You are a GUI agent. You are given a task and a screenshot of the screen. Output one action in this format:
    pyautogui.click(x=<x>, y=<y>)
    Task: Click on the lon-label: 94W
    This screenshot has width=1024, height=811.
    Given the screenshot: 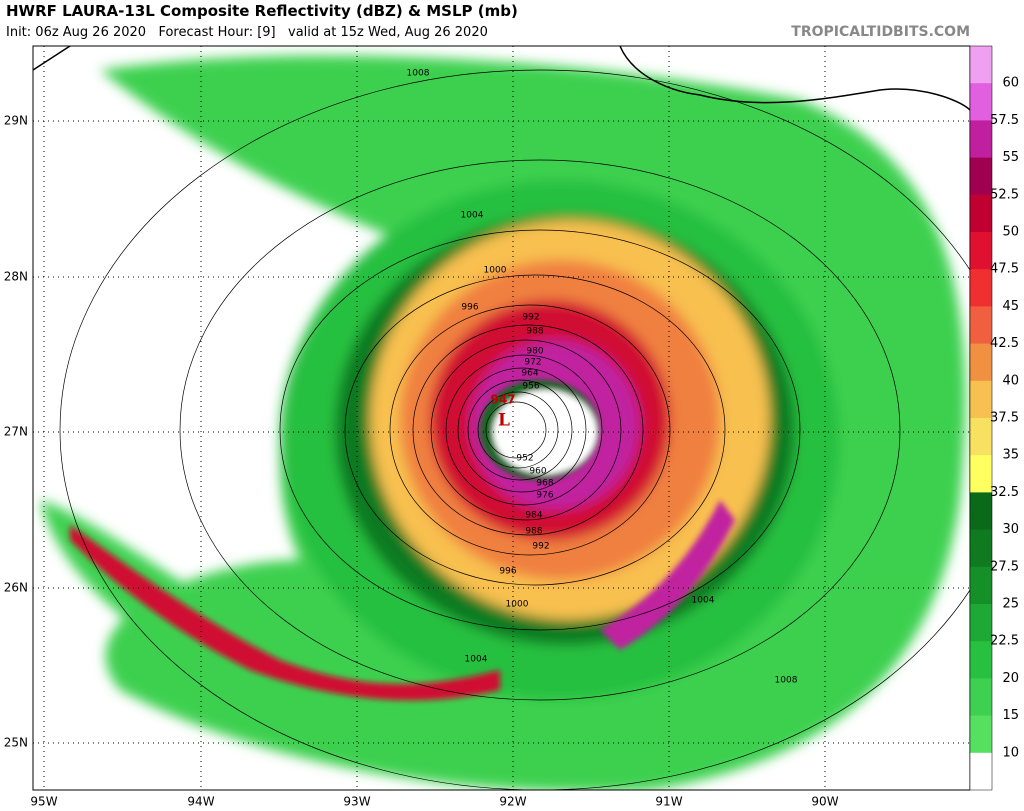 What is the action you would take?
    pyautogui.click(x=200, y=802)
    